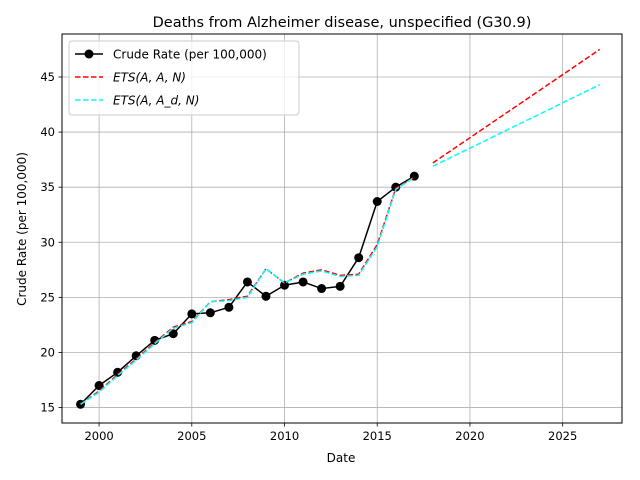  What do you see at coordinates (341, 458) in the screenshot?
I see `x-axis-label: Date` at bounding box center [341, 458].